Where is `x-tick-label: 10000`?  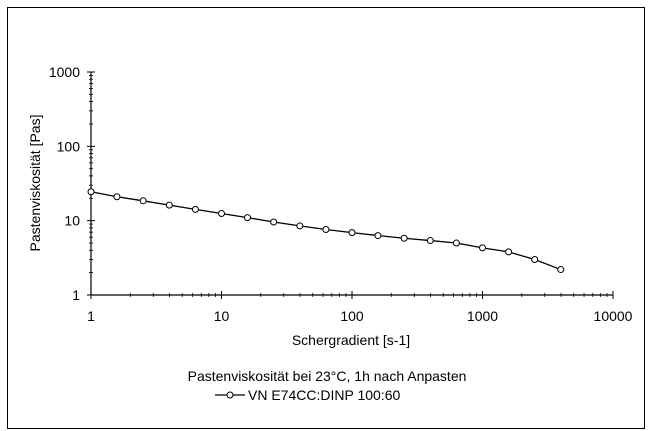 x-tick-label: 10000 is located at coordinates (613, 316).